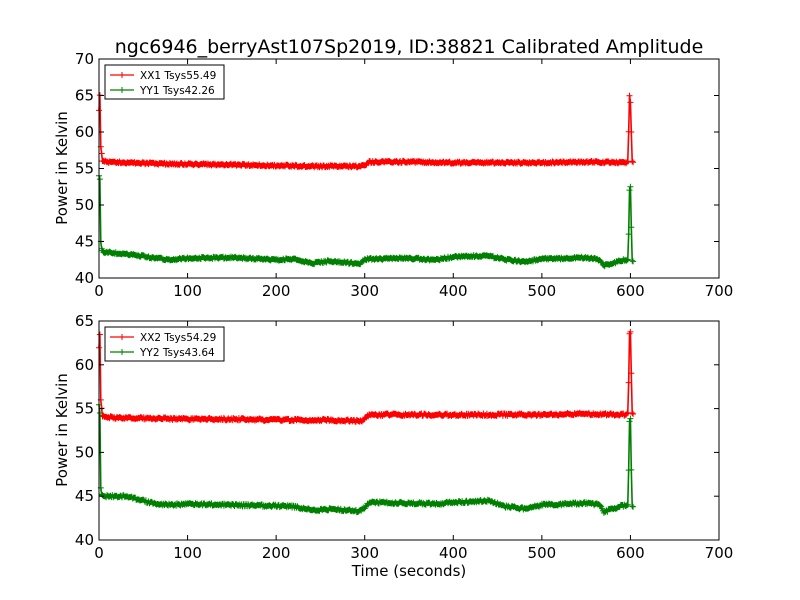 Image resolution: width=800 pixels, height=600 pixels. I want to click on legend-label: YY1 Tsys42.26, so click(177, 91).